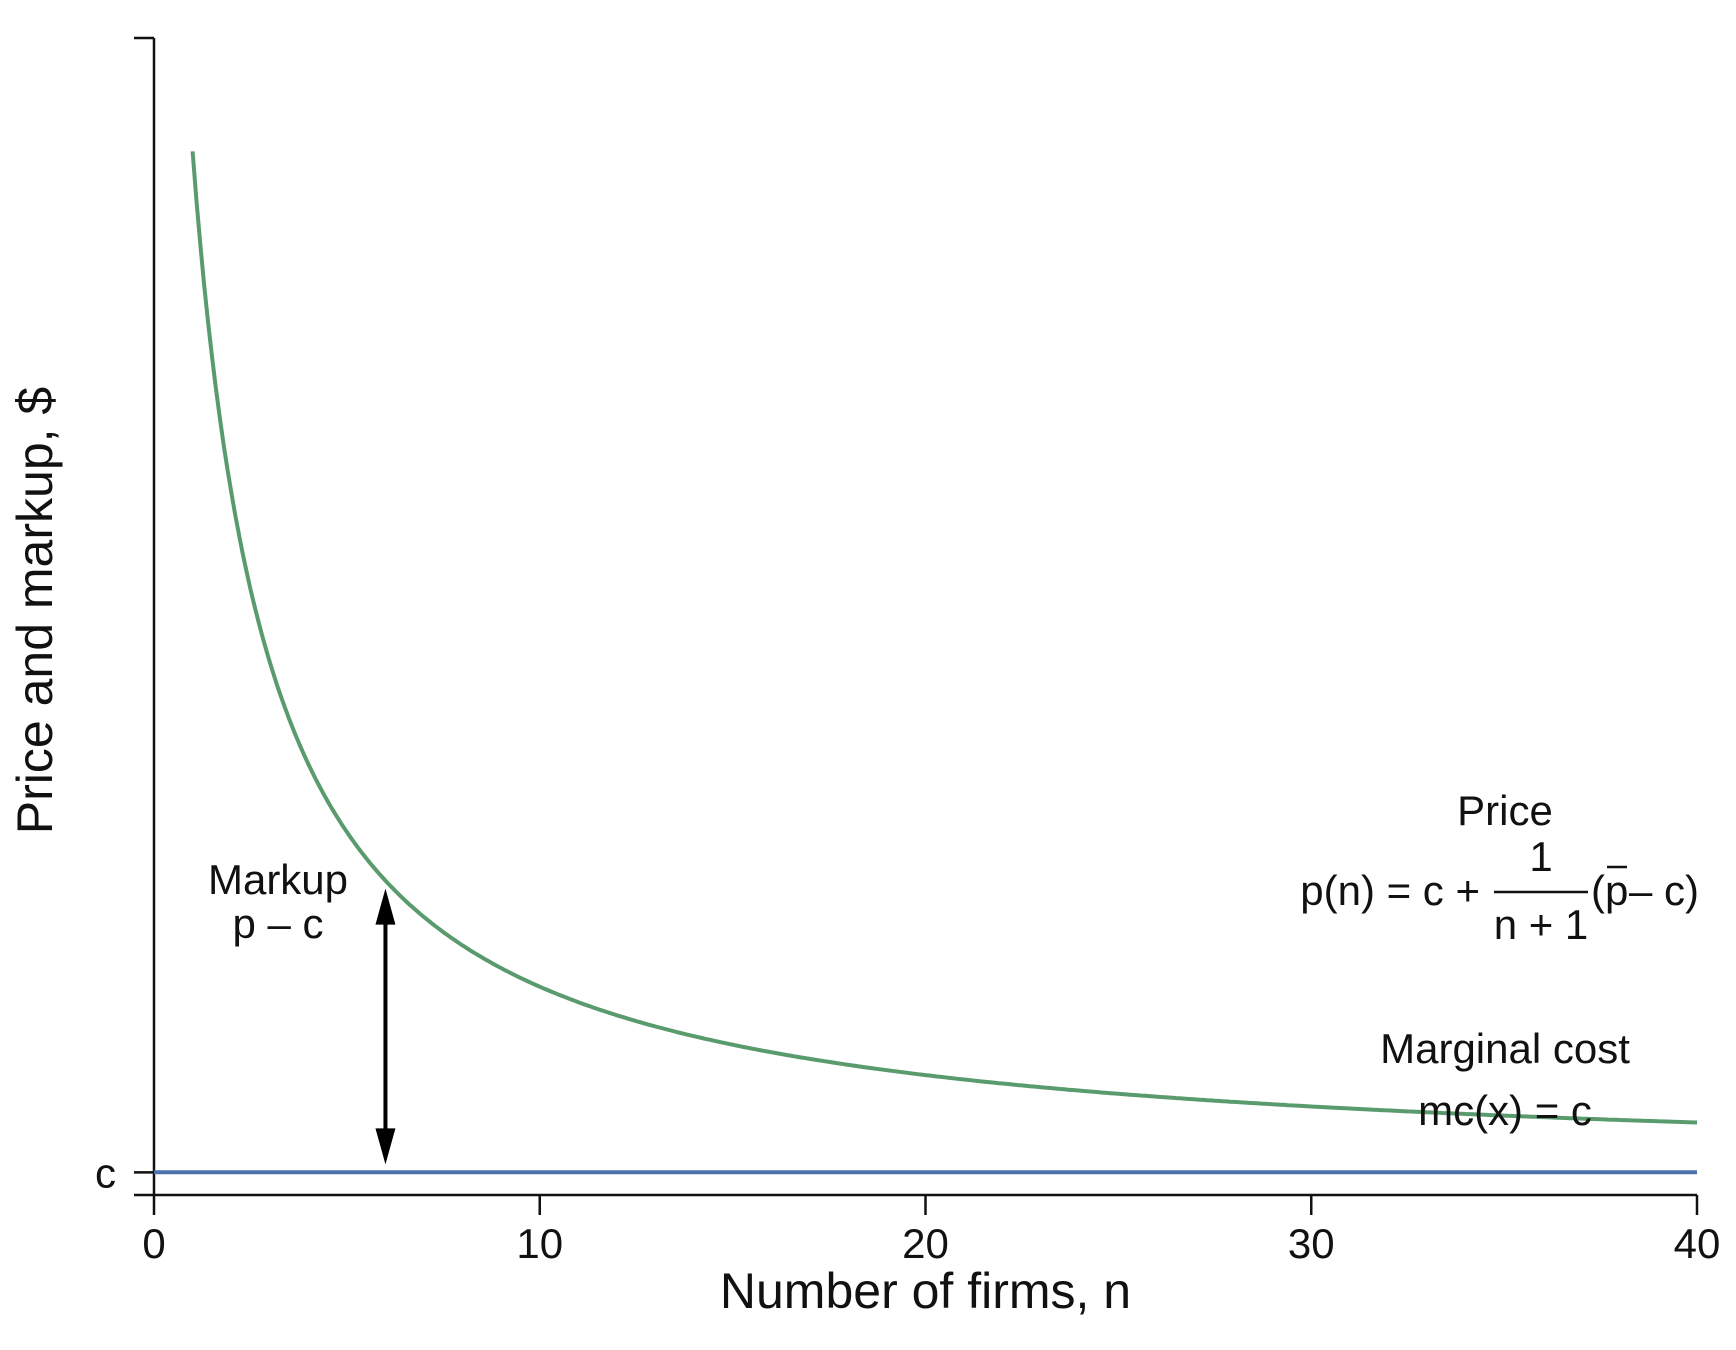 The height and width of the screenshot is (1350, 1736). I want to click on price-formula-open-paren: (, so click(1598, 890).